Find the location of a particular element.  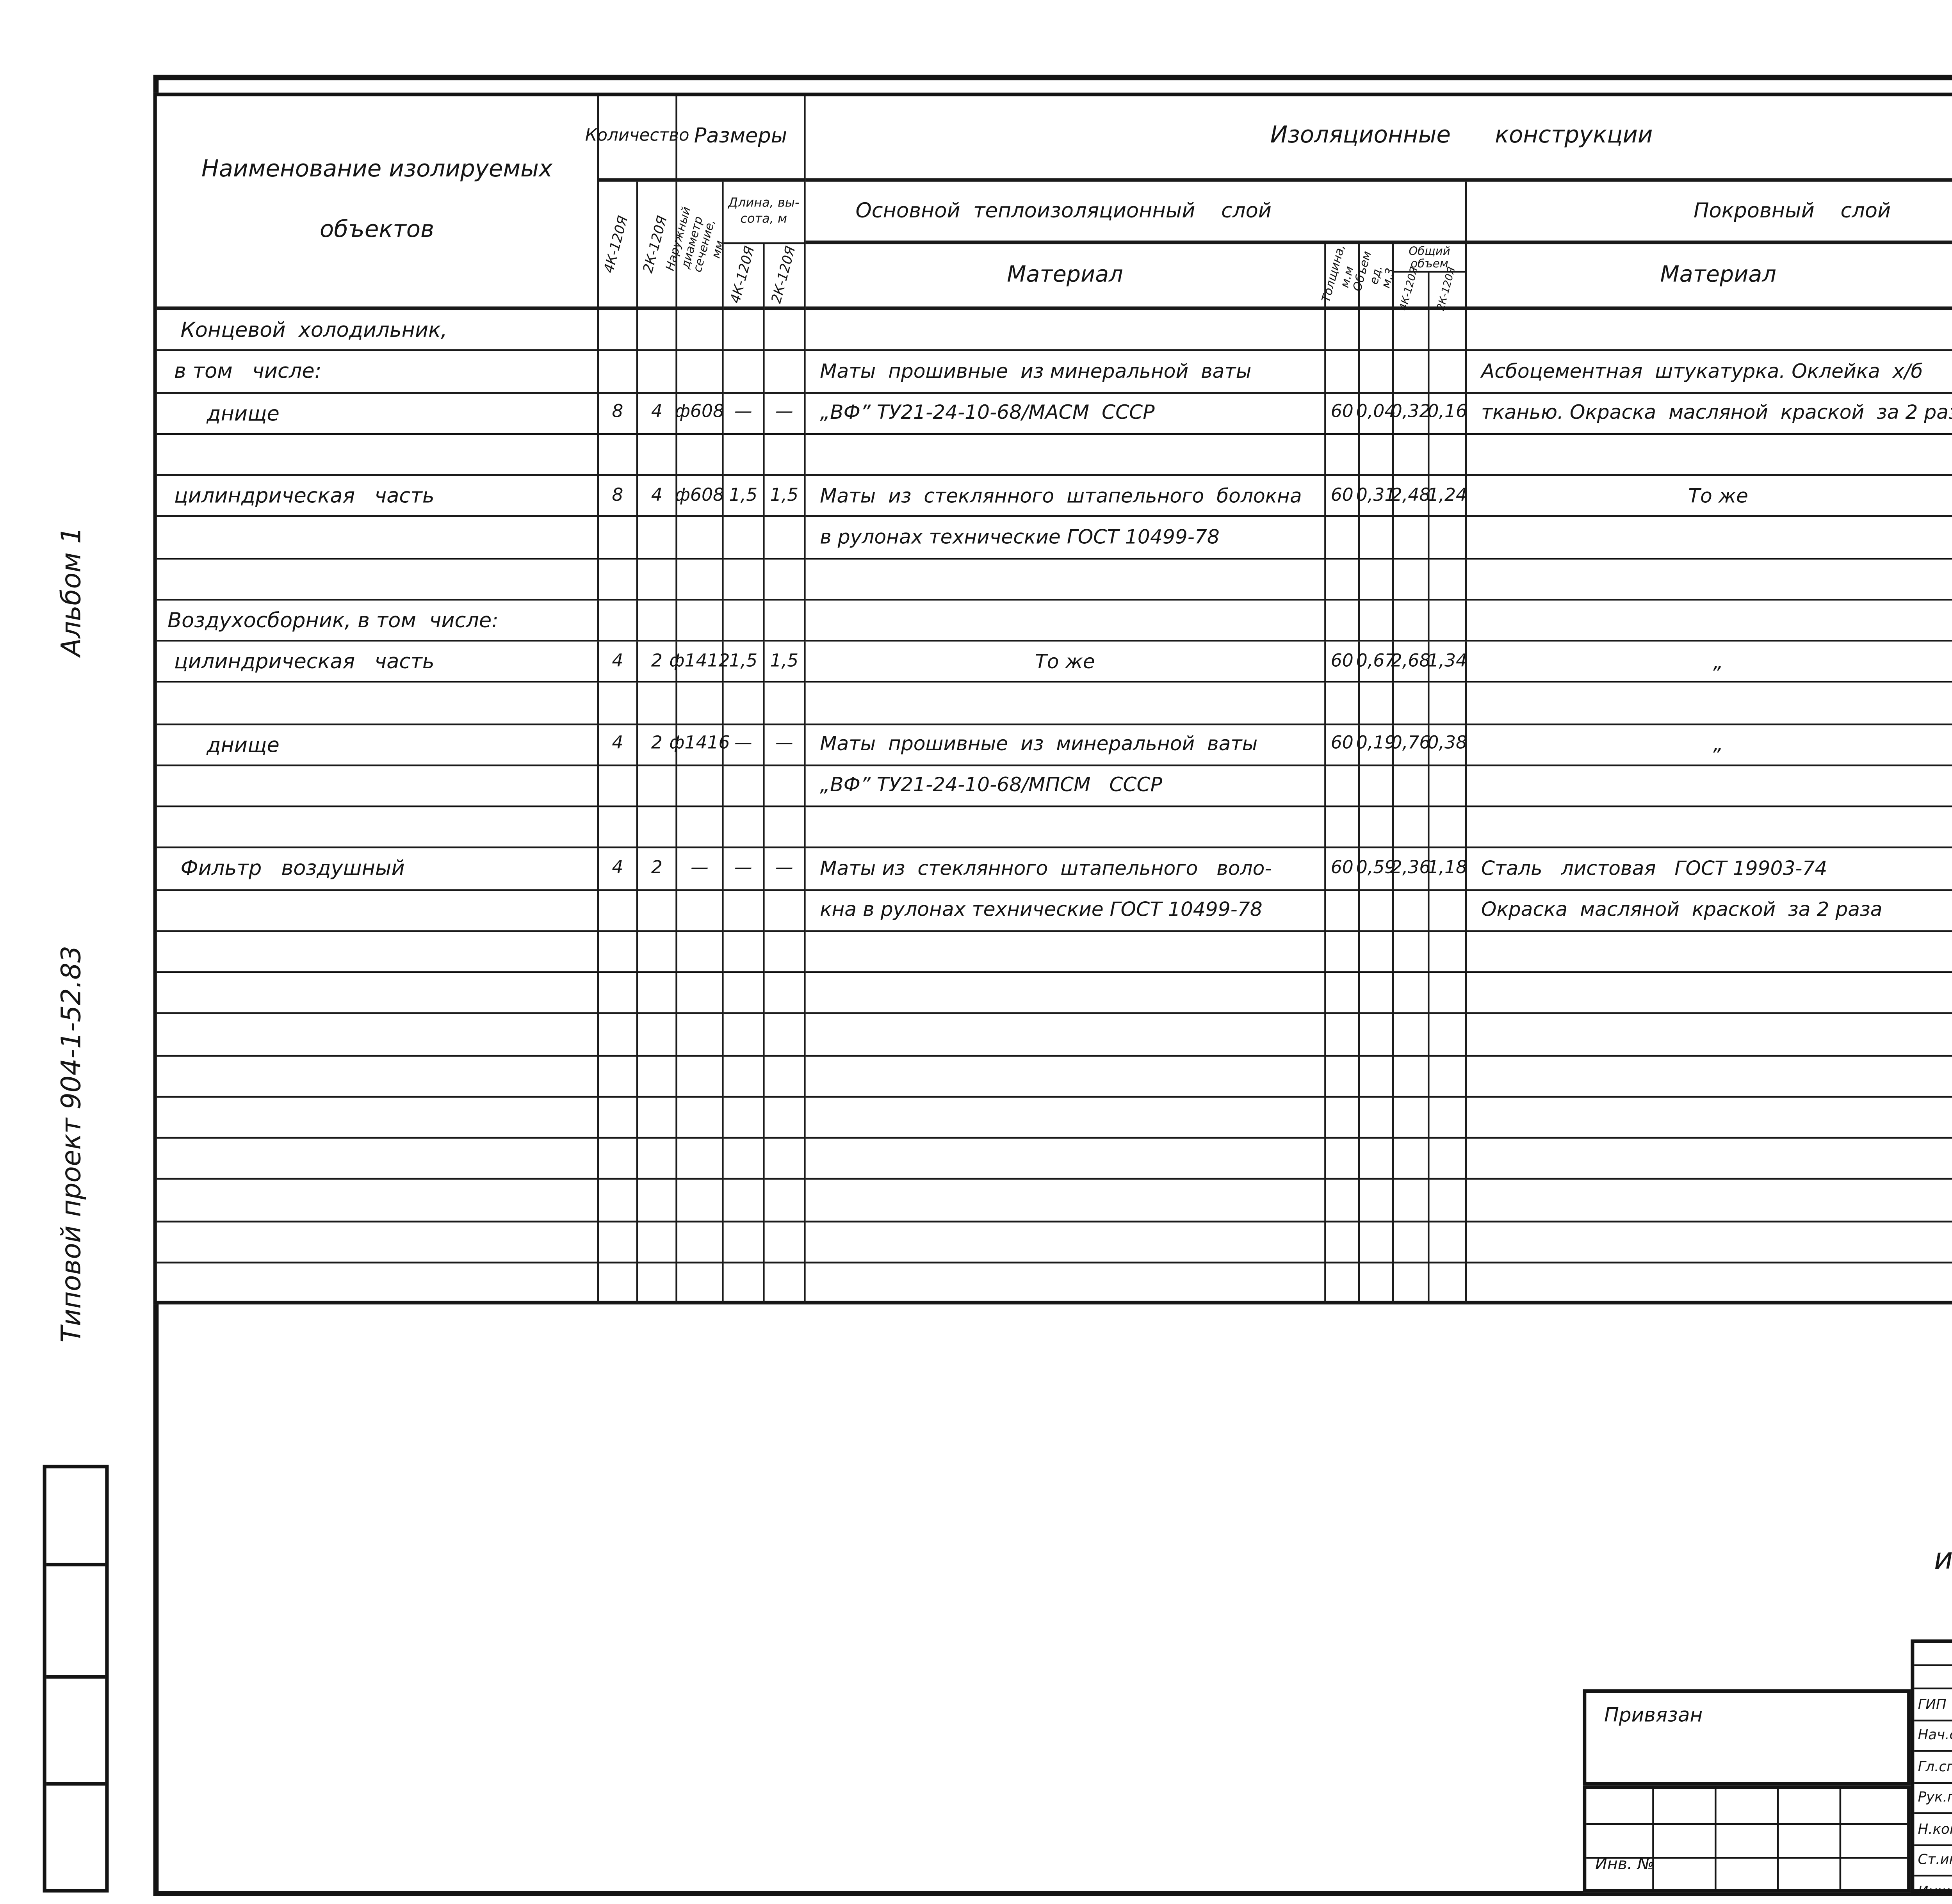

cell-q4-line-5: 8 is located at coordinates (619, 496).